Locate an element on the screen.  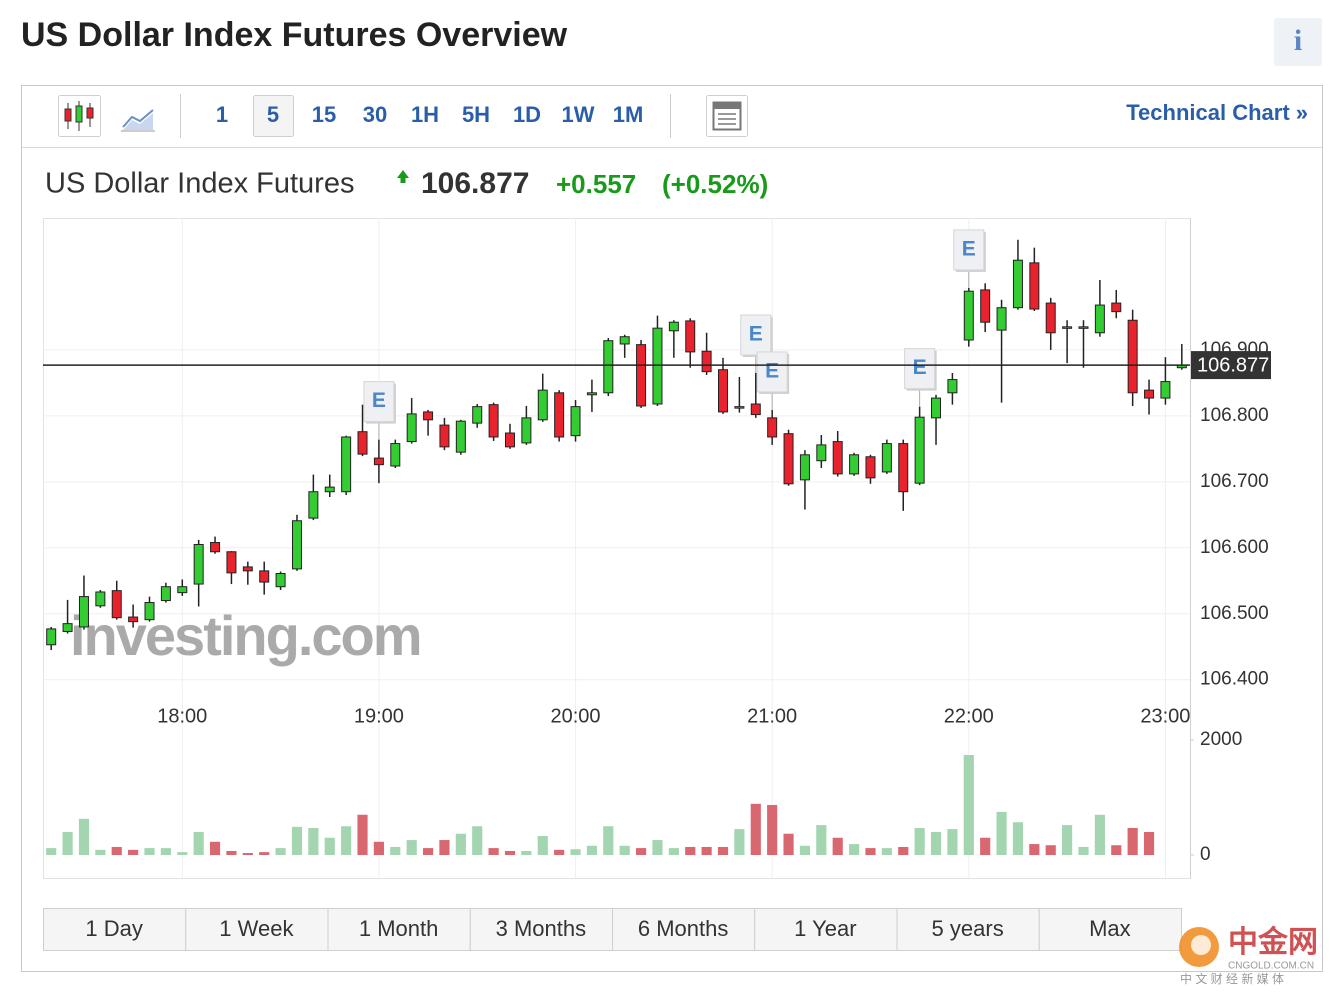
interval-button: 5 is located at coordinates (273, 114).